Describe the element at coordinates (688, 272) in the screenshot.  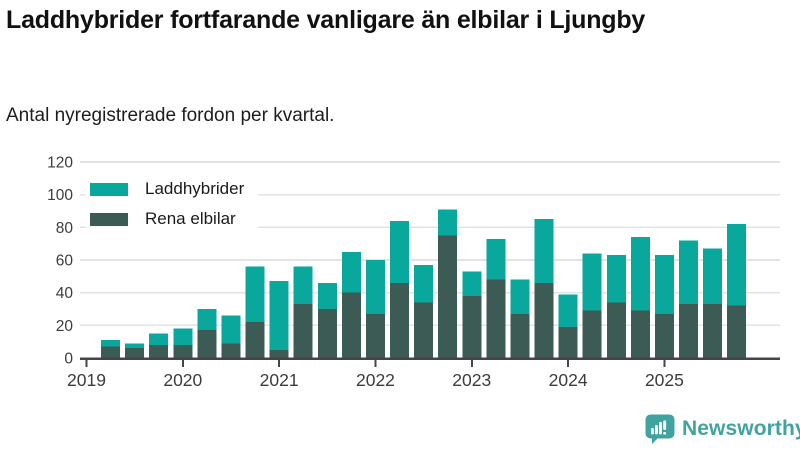
I see `bar-laddhybrider-2025Q2` at that location.